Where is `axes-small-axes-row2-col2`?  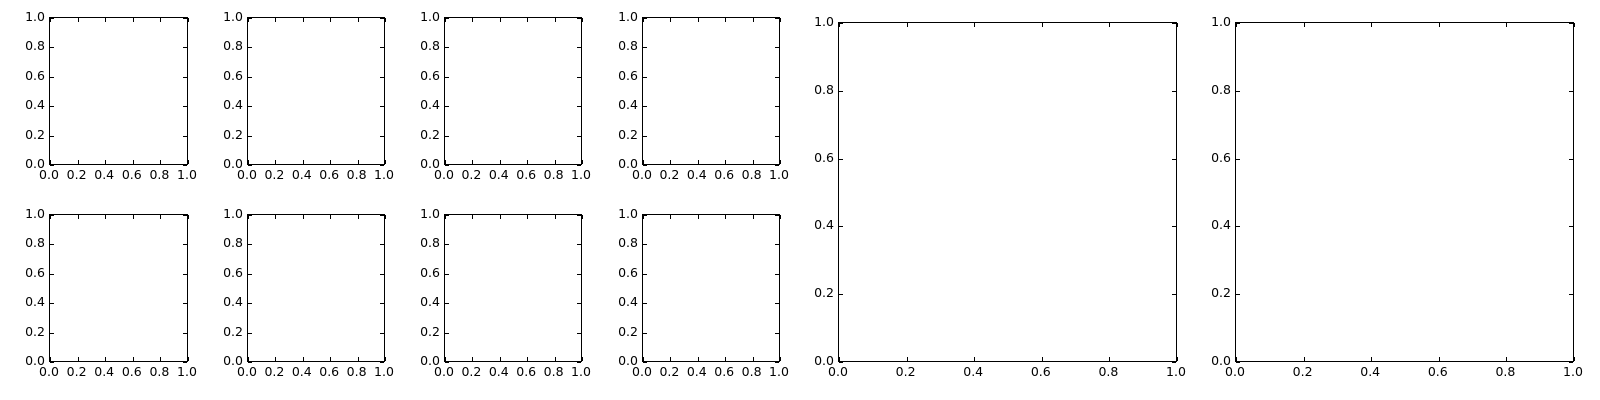
axes-small-axes-row2-col2 is located at coordinates (316, 288).